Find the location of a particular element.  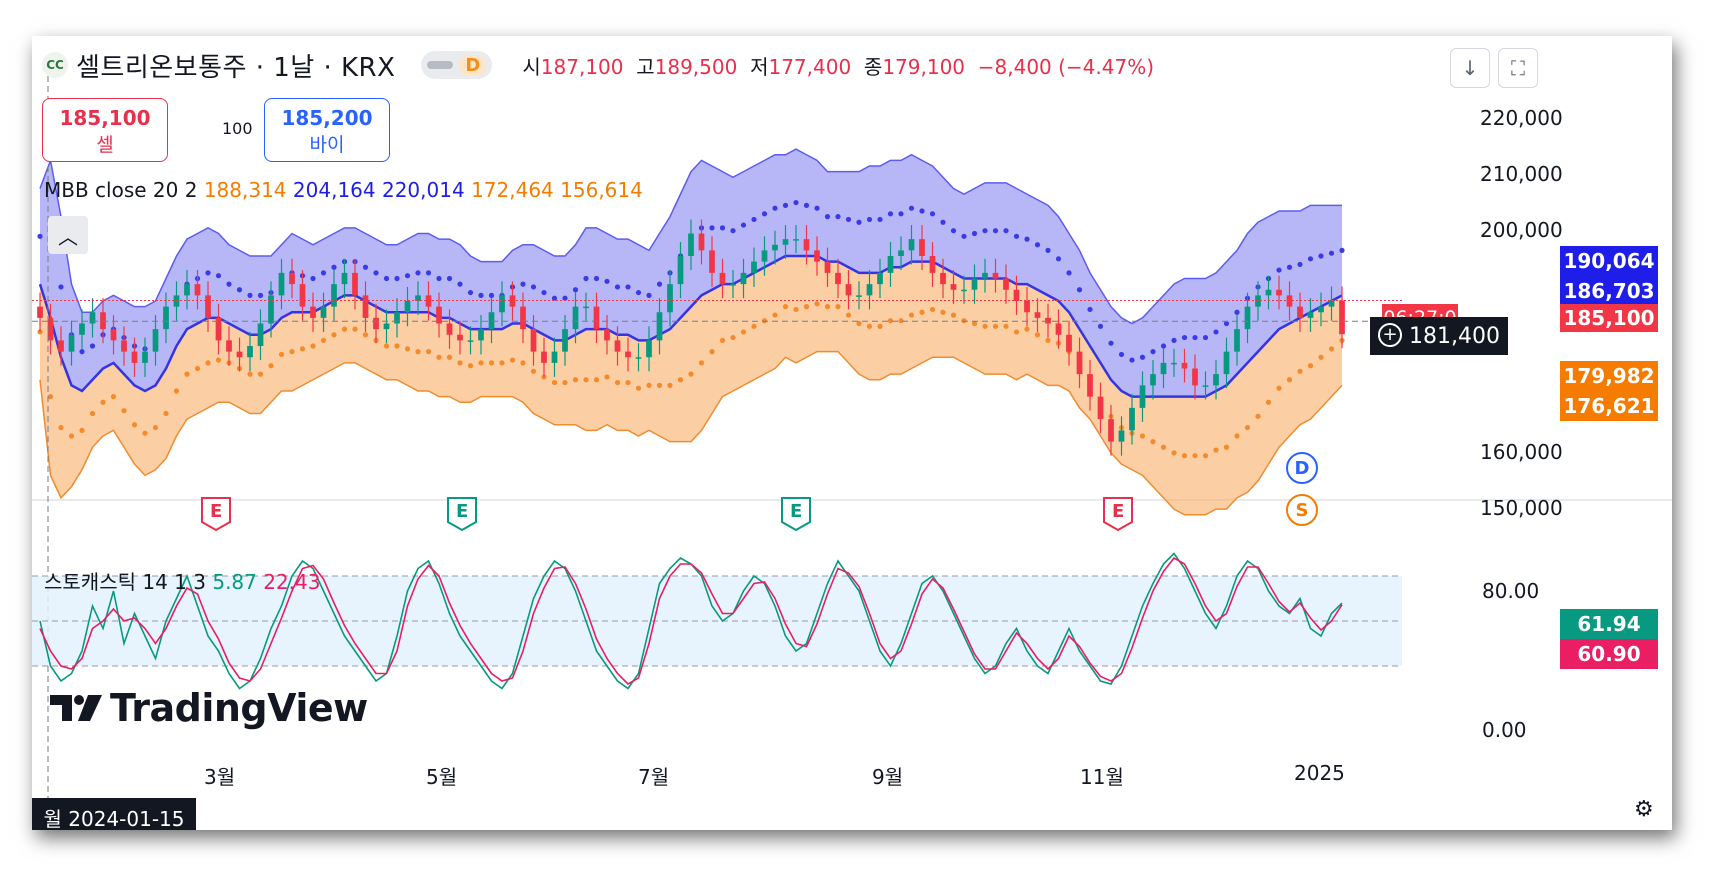

mbb-lower2-price-label: 176,621 is located at coordinates (1609, 406).